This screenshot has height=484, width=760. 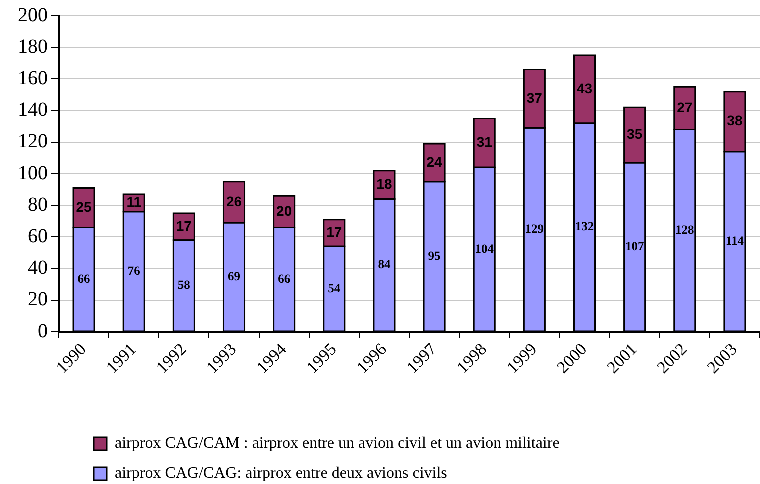 I want to click on data-label: 27, so click(x=685, y=107).